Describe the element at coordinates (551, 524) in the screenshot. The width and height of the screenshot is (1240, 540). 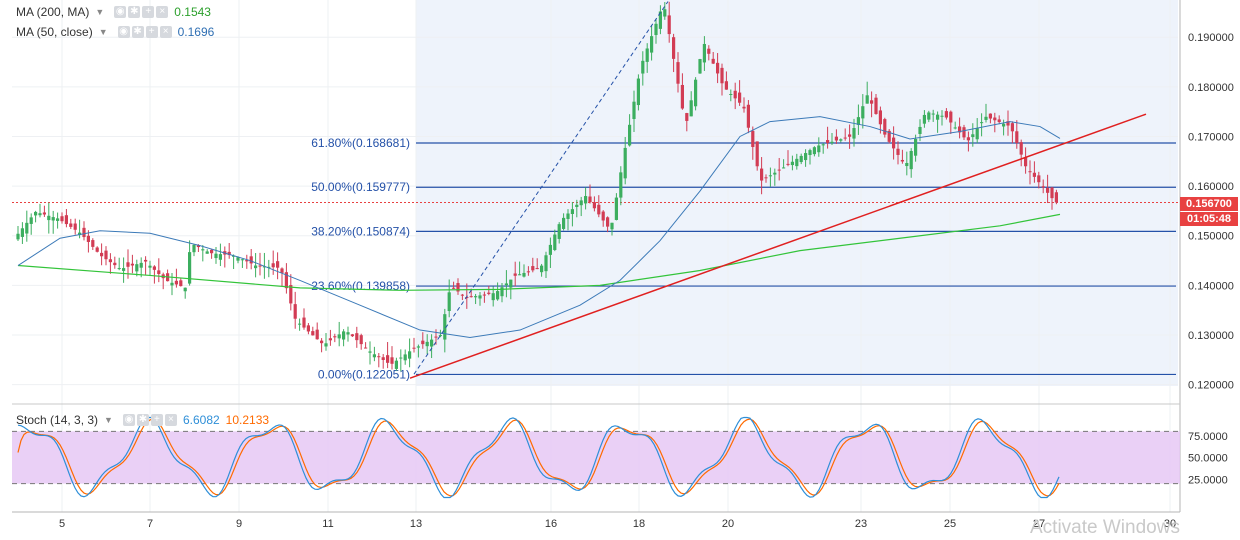
I see `time-tick-label: 16` at that location.